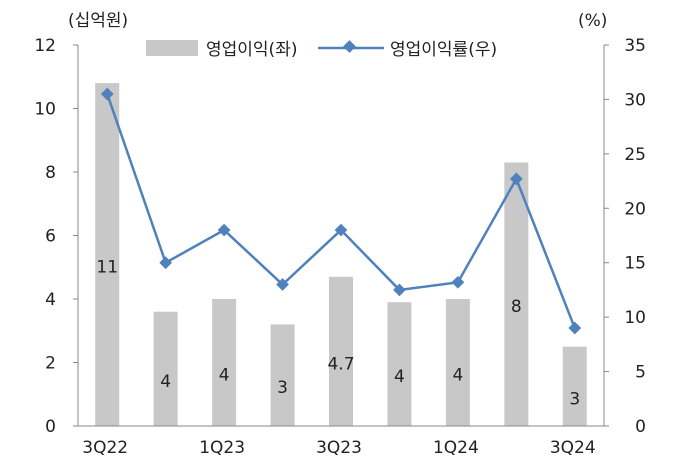 The width and height of the screenshot is (680, 475). I want to click on legend: 영업이익(좌) 영업이익률(우), so click(321, 50).